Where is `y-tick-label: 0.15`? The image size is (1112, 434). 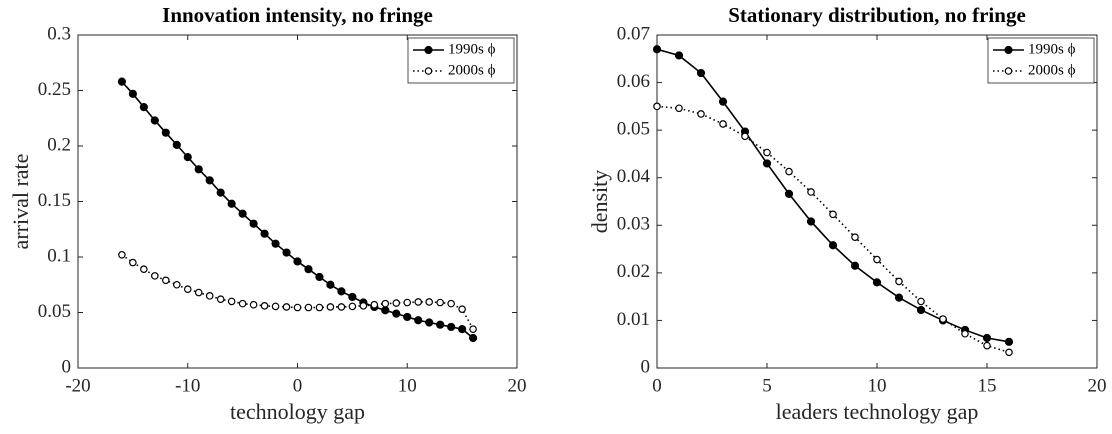
y-tick-label: 0.15 is located at coordinates (54, 200).